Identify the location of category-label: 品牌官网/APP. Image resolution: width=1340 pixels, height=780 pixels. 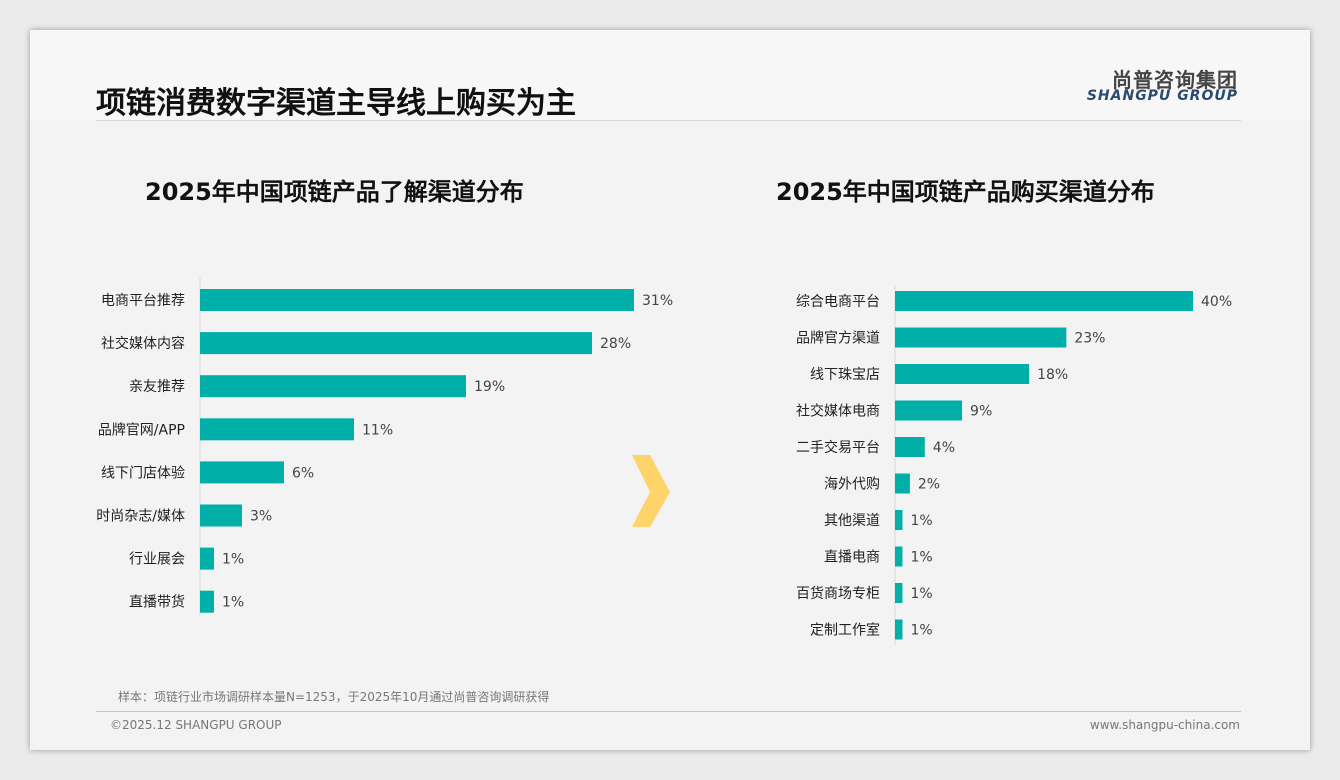
(141, 429).